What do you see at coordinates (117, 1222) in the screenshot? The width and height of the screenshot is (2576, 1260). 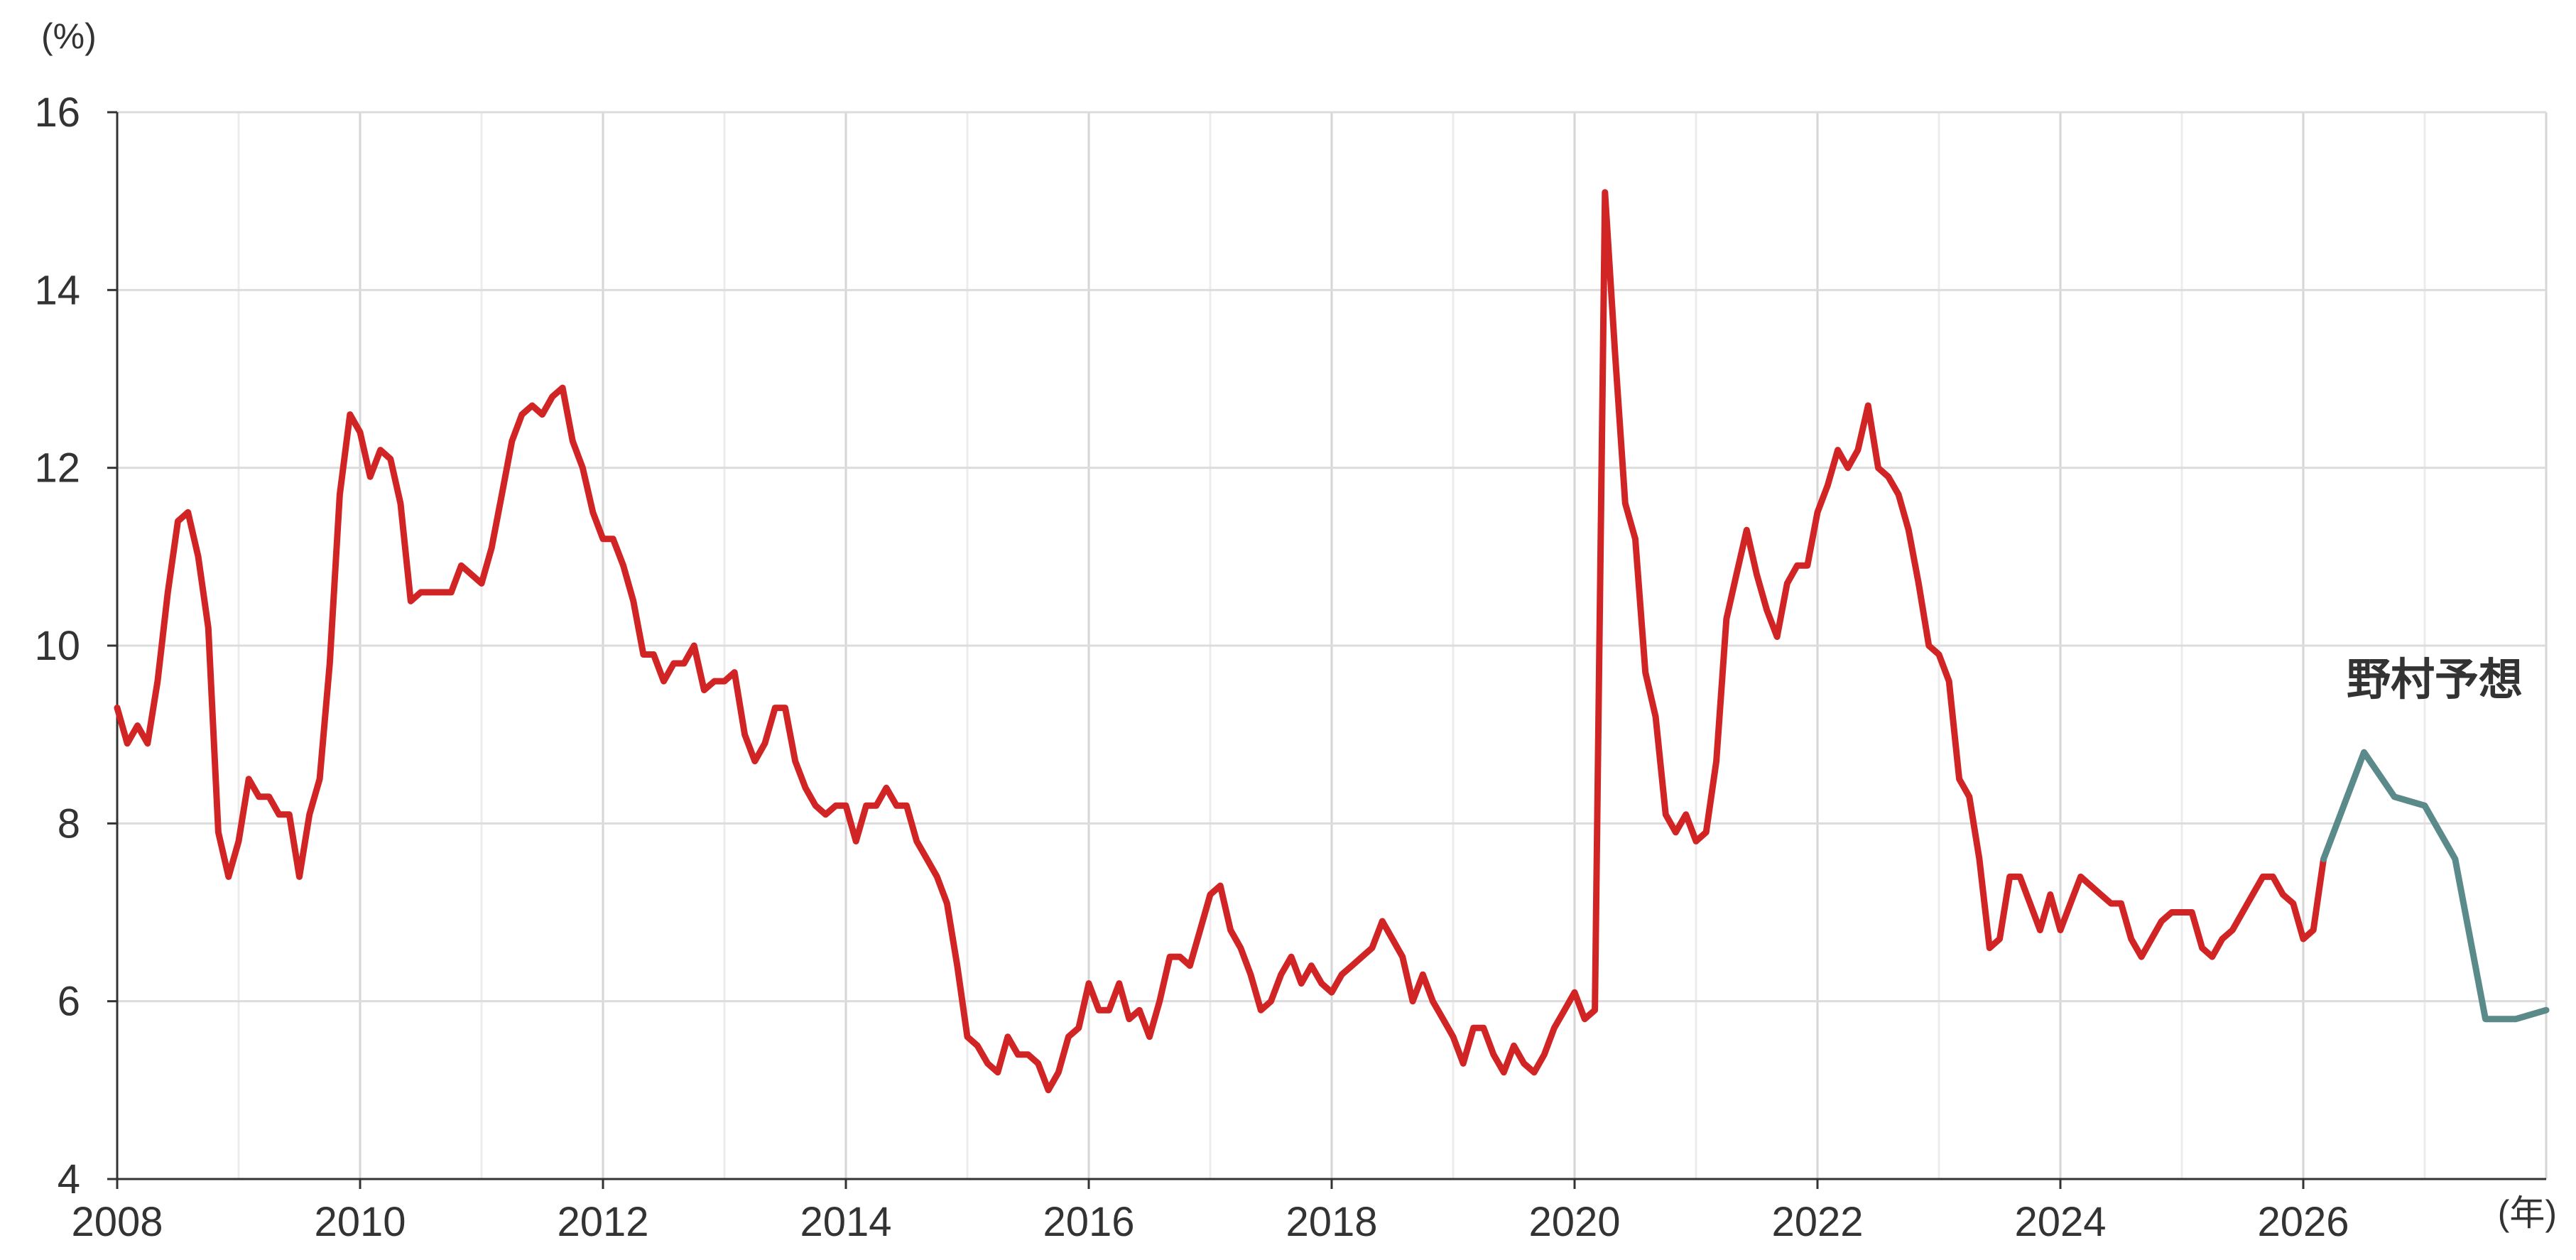 I see `x-tick-label: 2008` at bounding box center [117, 1222].